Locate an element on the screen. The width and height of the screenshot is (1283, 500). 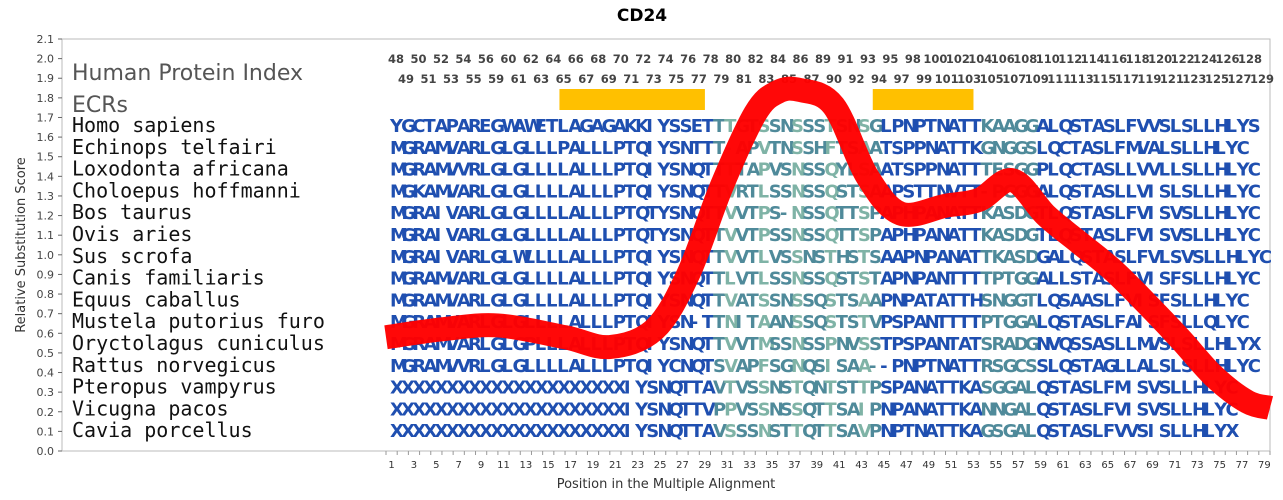
x-tick-label: 75 is located at coordinates (1219, 465).